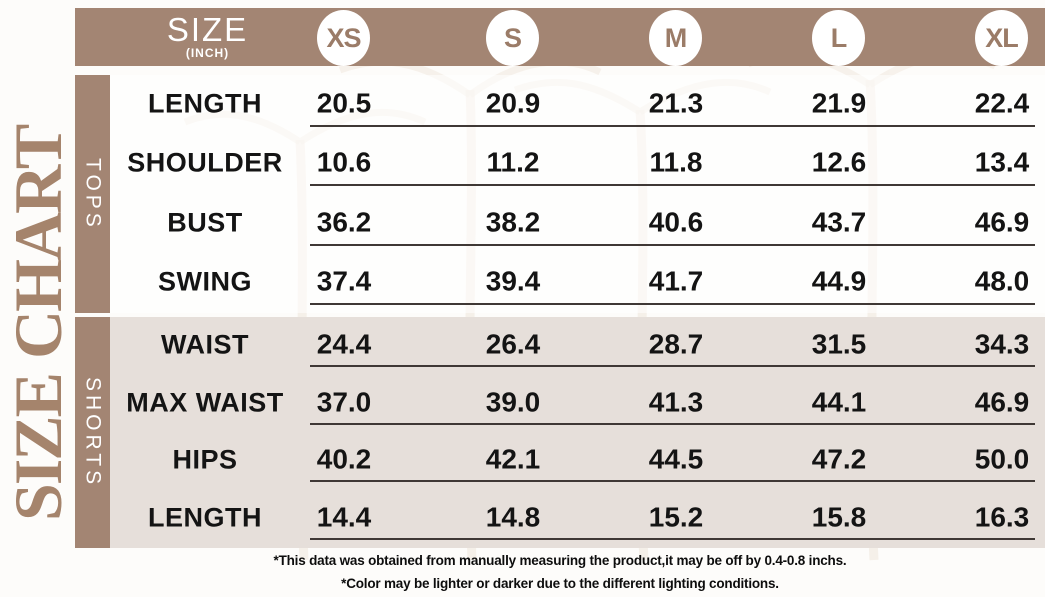  What do you see at coordinates (513, 222) in the screenshot?
I see `cell-value: 38.2` at bounding box center [513, 222].